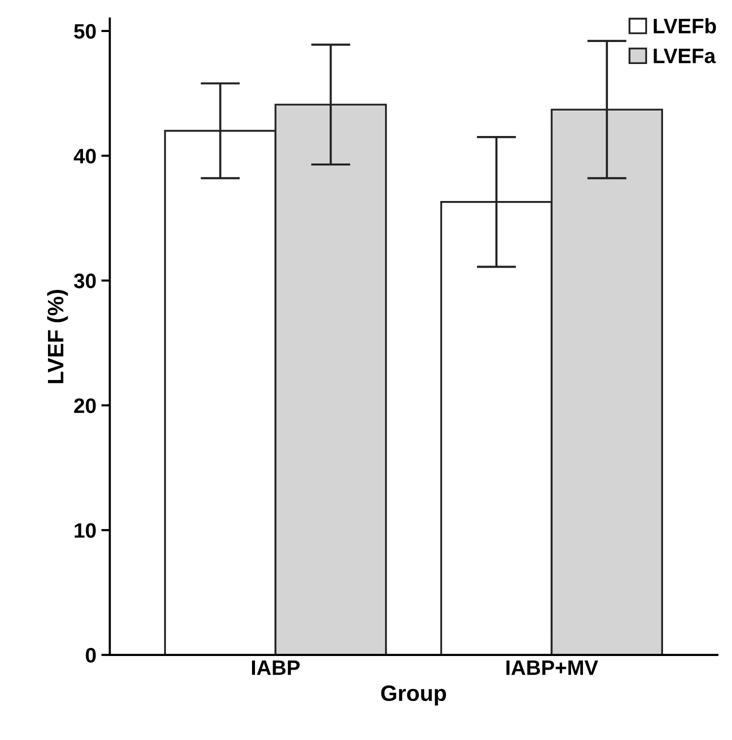 The width and height of the screenshot is (732, 740). I want to click on x-axis-title: Group, so click(413, 695).